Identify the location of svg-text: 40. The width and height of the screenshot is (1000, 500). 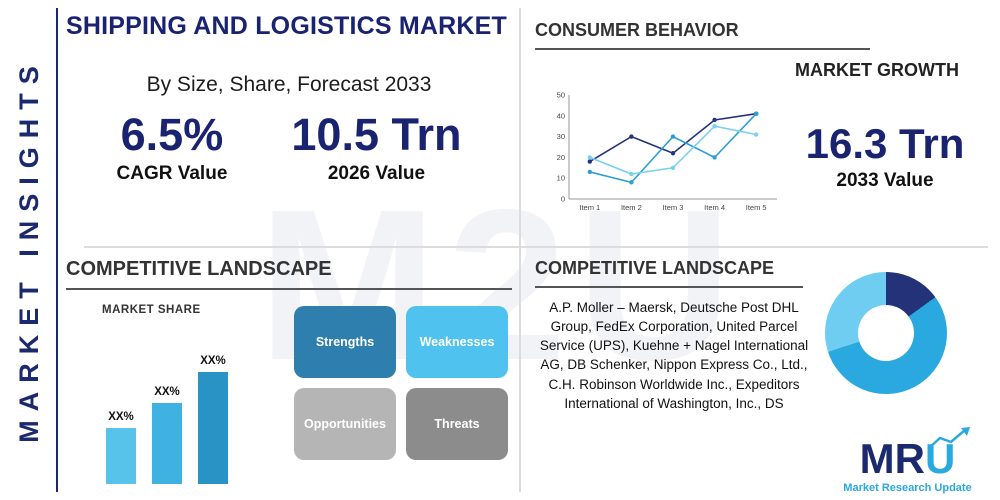
(561, 115).